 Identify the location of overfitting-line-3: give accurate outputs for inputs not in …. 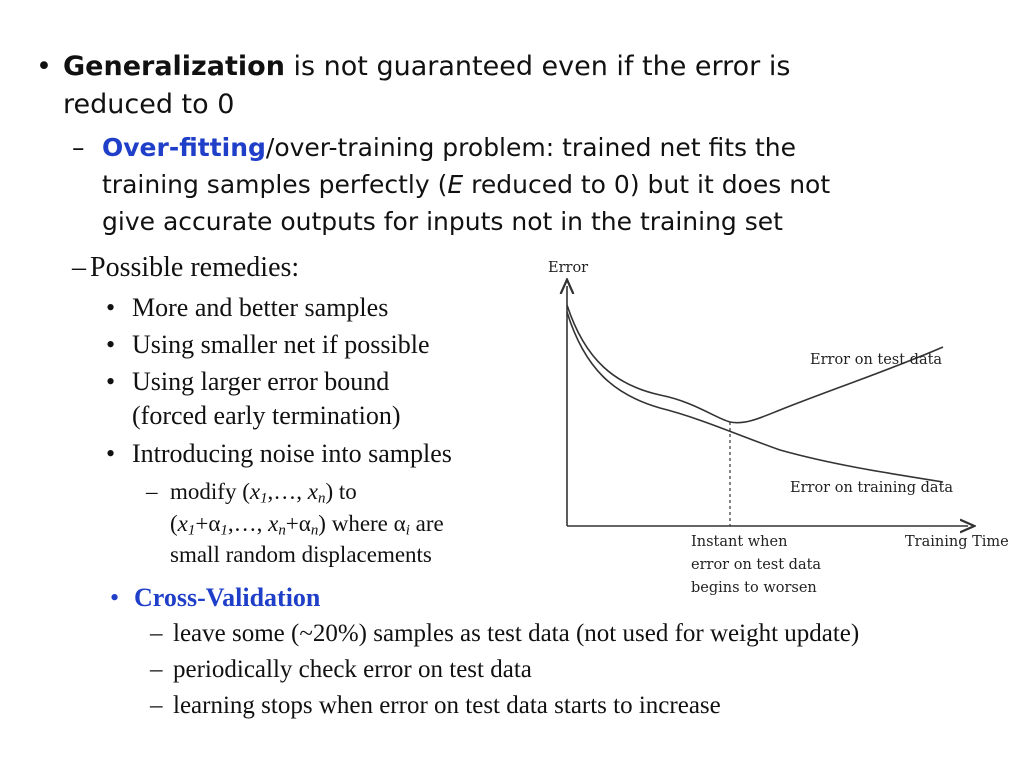
(442, 221).